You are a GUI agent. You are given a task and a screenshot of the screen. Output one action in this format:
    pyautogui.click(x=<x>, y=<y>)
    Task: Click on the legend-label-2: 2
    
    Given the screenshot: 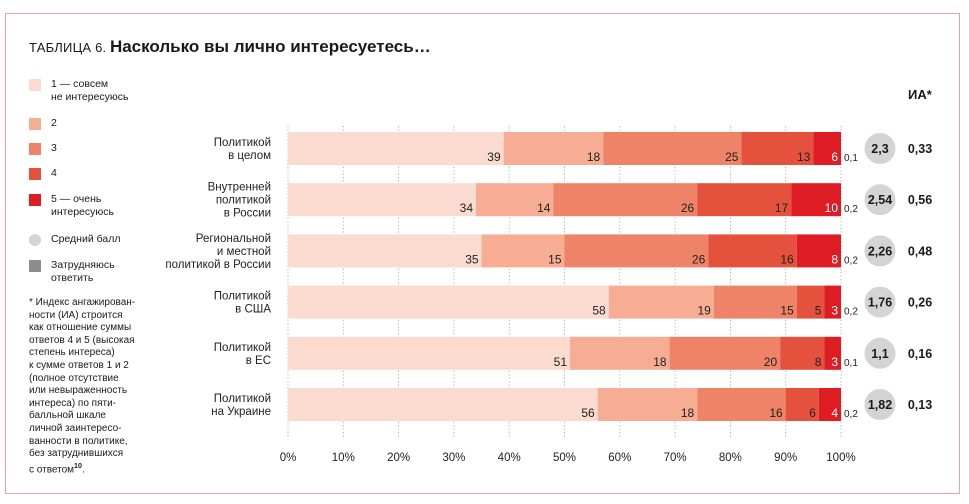 What is the action you would take?
    pyautogui.click(x=54, y=123)
    